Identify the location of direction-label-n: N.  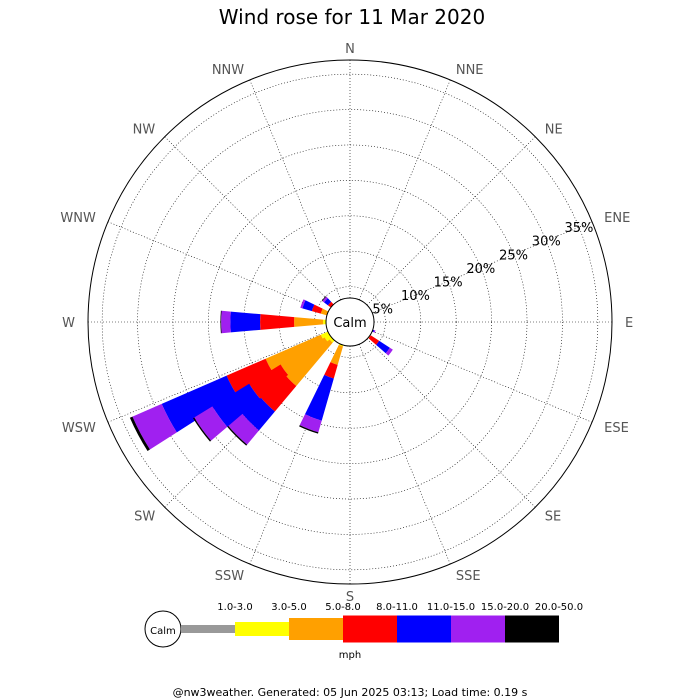
(350, 49).